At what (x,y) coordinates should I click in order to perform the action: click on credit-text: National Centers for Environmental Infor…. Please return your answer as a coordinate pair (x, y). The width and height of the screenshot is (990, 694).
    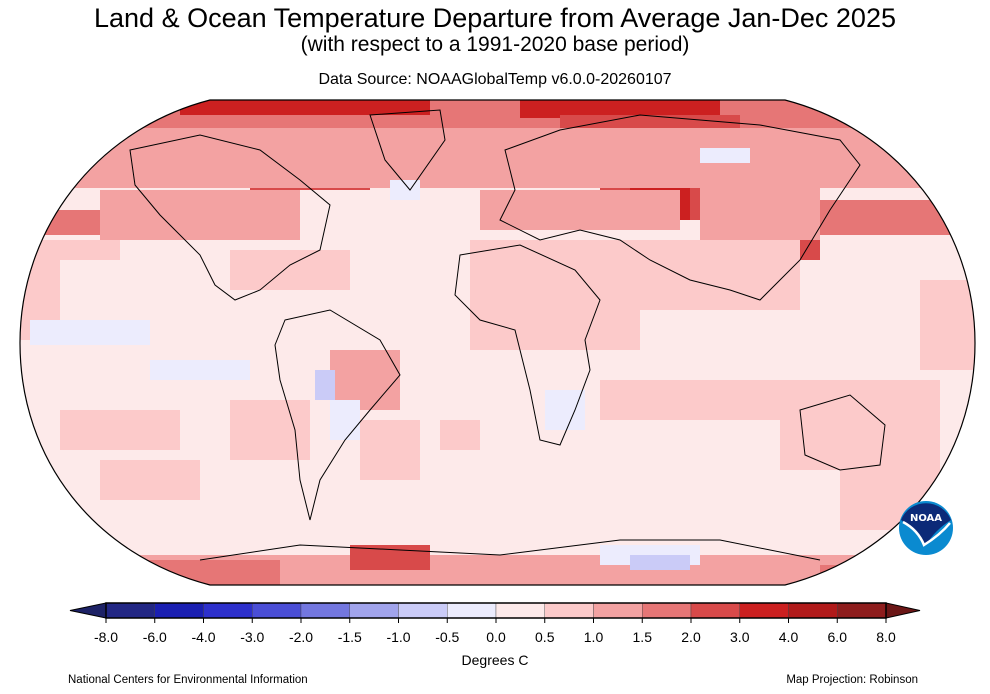
    Looking at the image, I should click on (188, 680).